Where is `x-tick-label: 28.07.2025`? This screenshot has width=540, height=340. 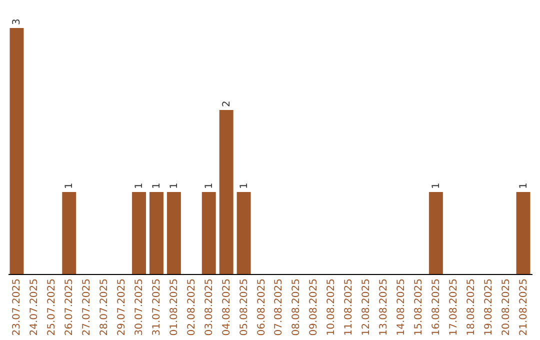
x-tick-label: 28.07.2025 is located at coordinates (104, 307).